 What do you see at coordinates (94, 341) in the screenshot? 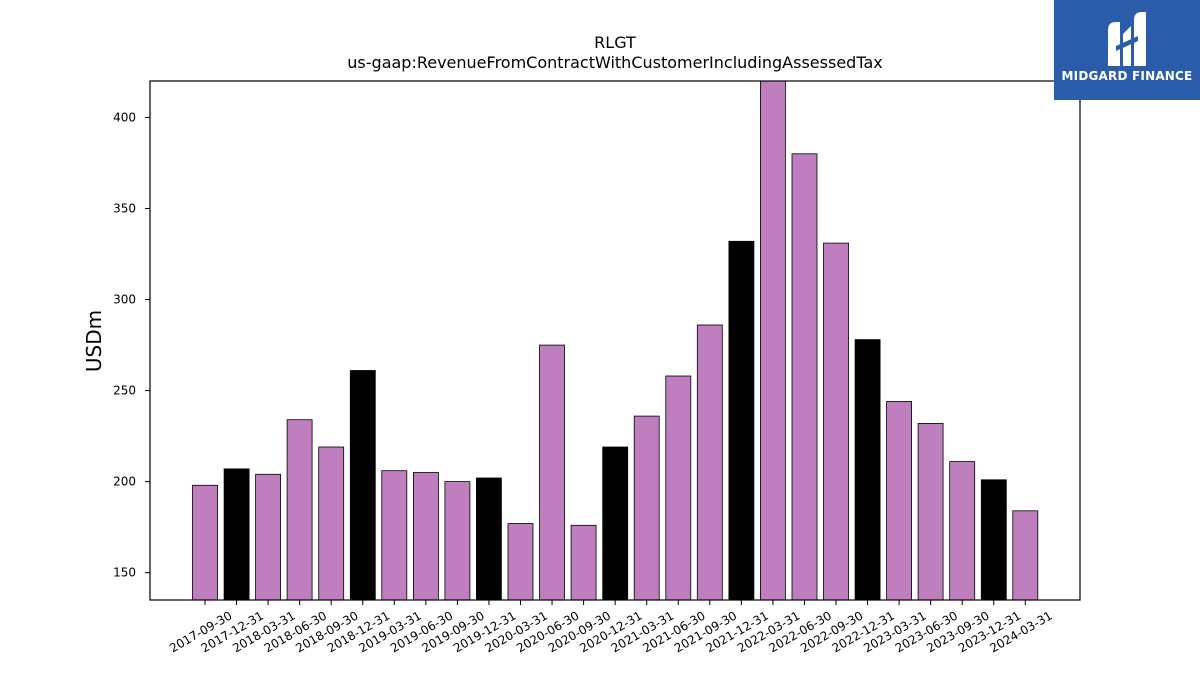
I see `y-axis-label: USDm` at bounding box center [94, 341].